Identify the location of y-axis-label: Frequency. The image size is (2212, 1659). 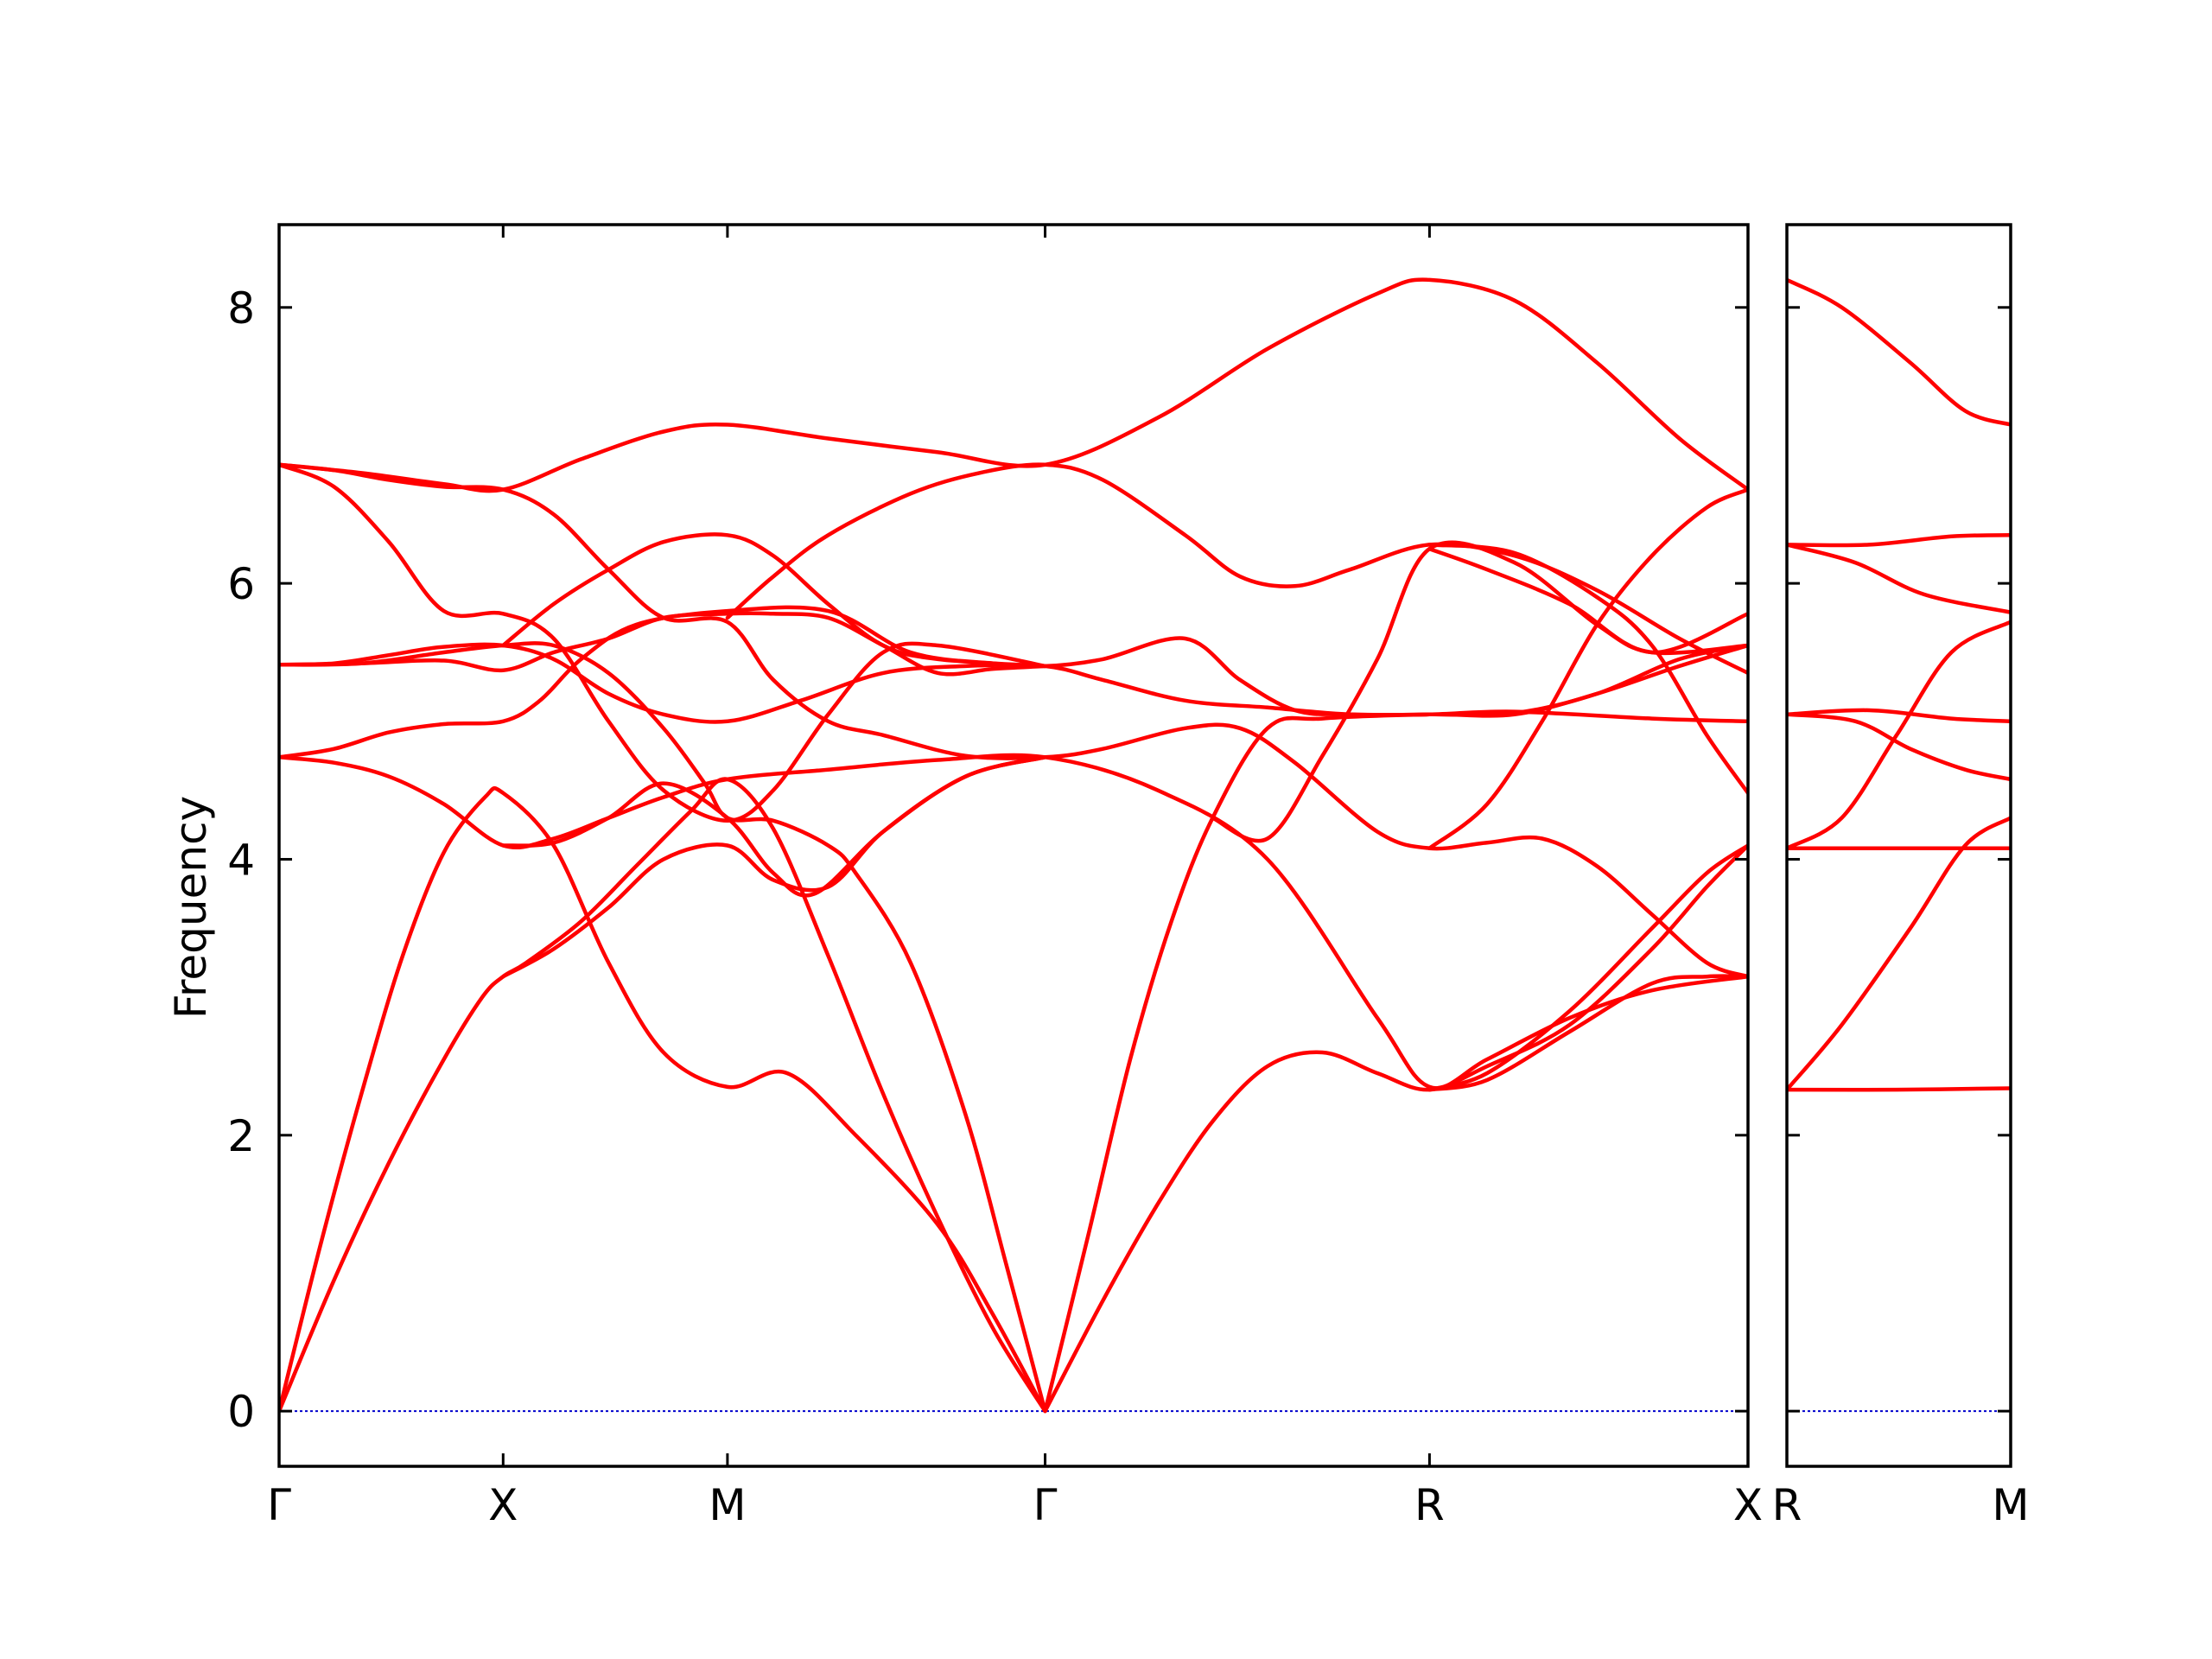
(191, 907).